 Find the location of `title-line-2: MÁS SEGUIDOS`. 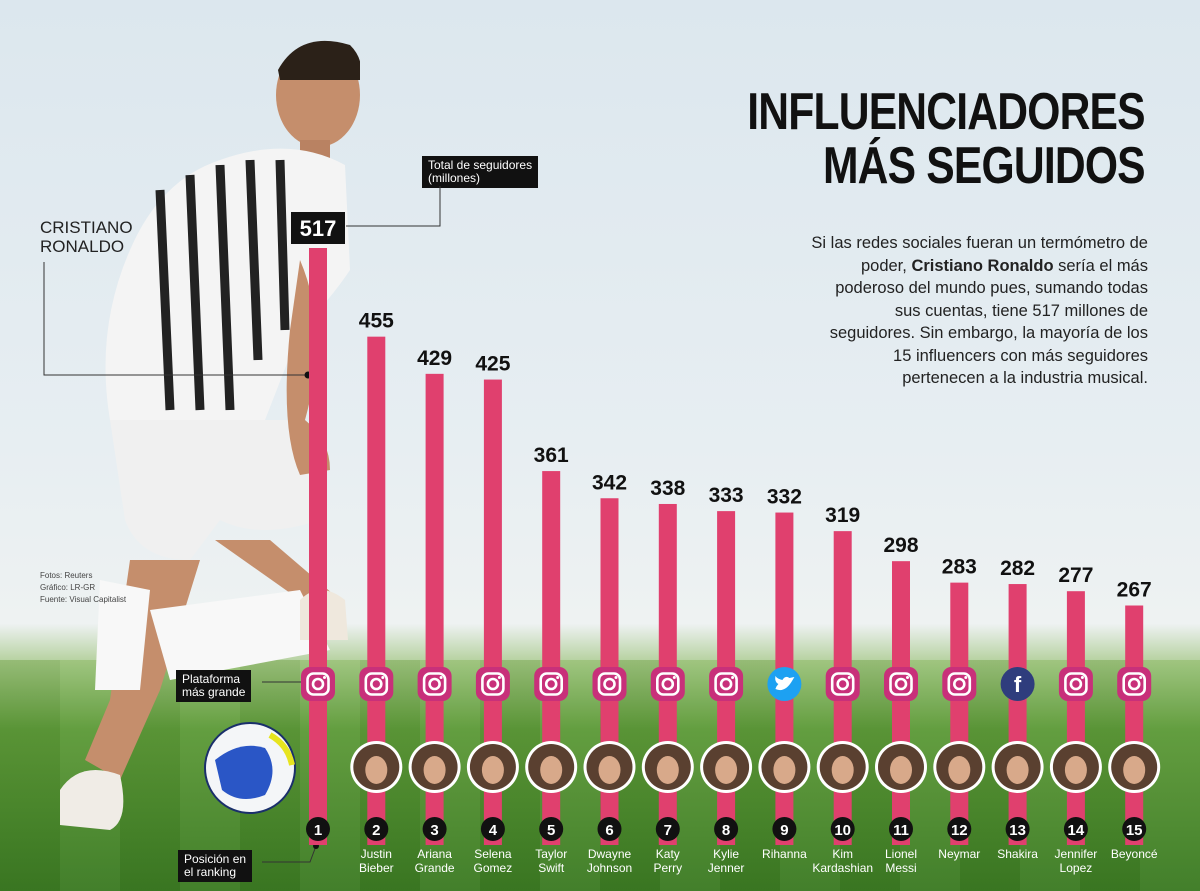

title-line-2: MÁS SEGUIDOS is located at coordinates (984, 166).